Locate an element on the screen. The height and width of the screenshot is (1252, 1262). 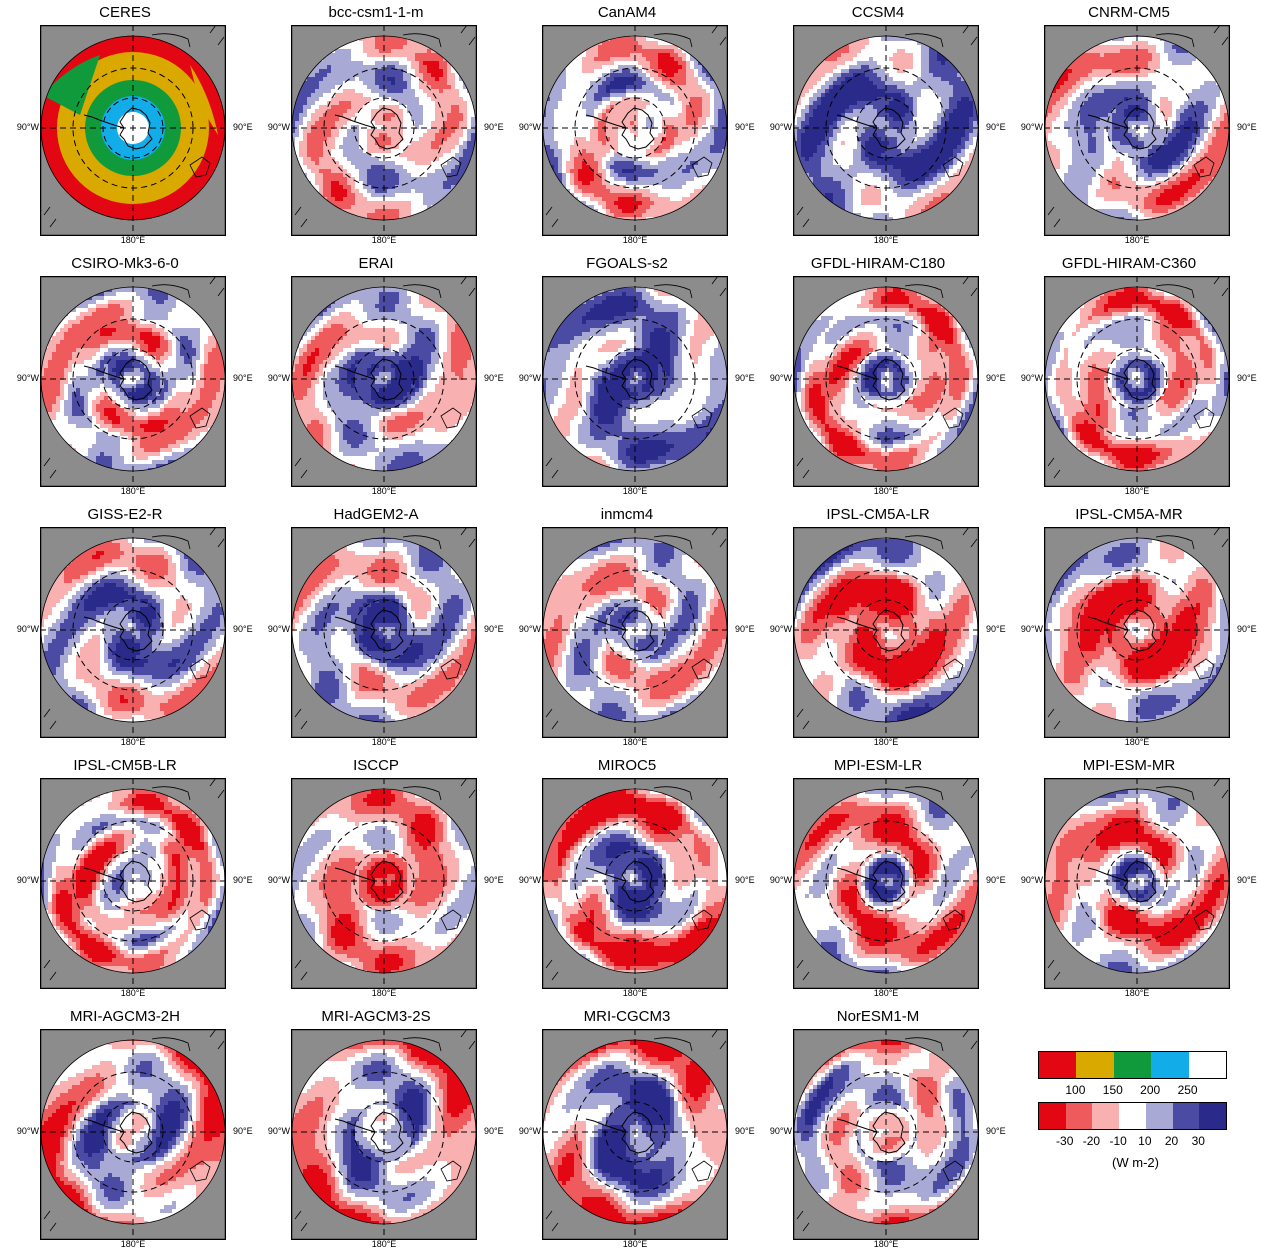
colorbar-tick-label: 200 is located at coordinates (1150, 1090).